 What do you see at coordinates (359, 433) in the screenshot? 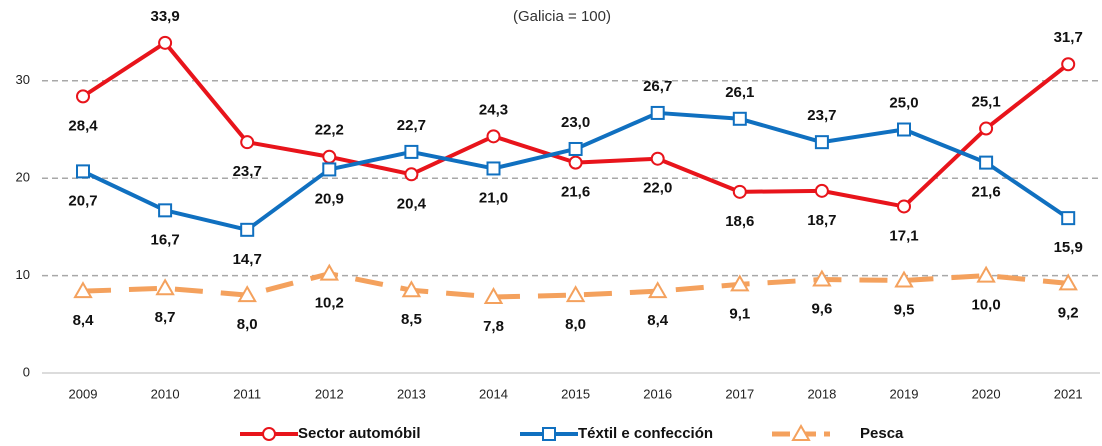
I see `legend-label: Sector automóbil` at bounding box center [359, 433].